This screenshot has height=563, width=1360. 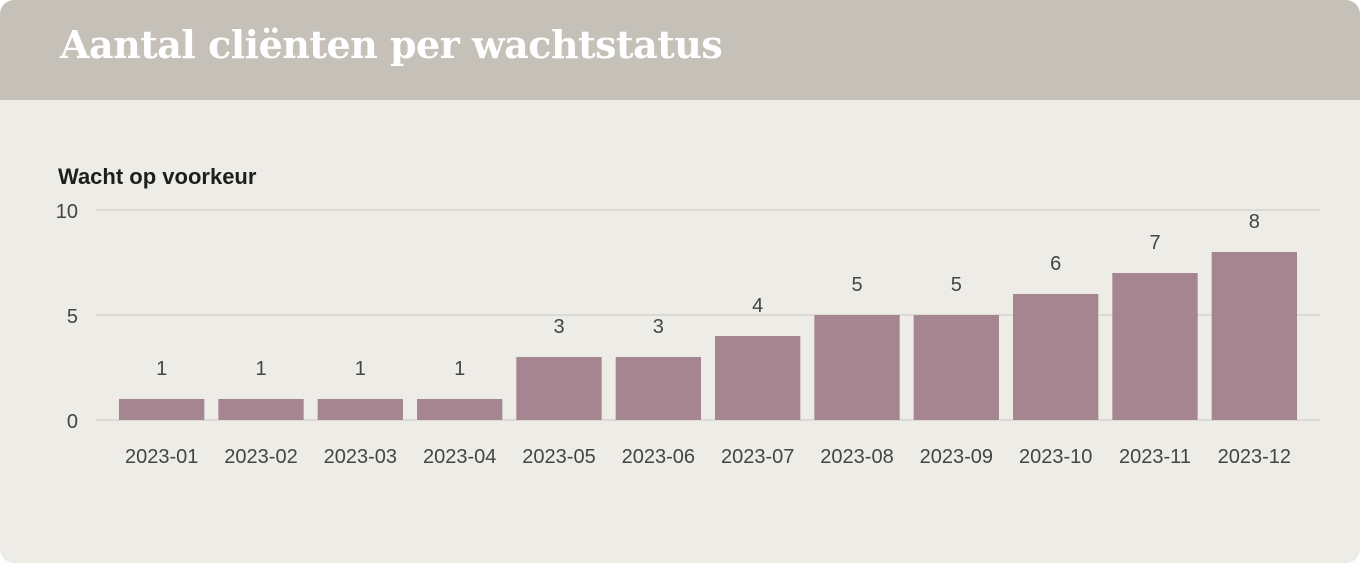 What do you see at coordinates (856, 457) in the screenshot?
I see `x-tick-label: 2023-08` at bounding box center [856, 457].